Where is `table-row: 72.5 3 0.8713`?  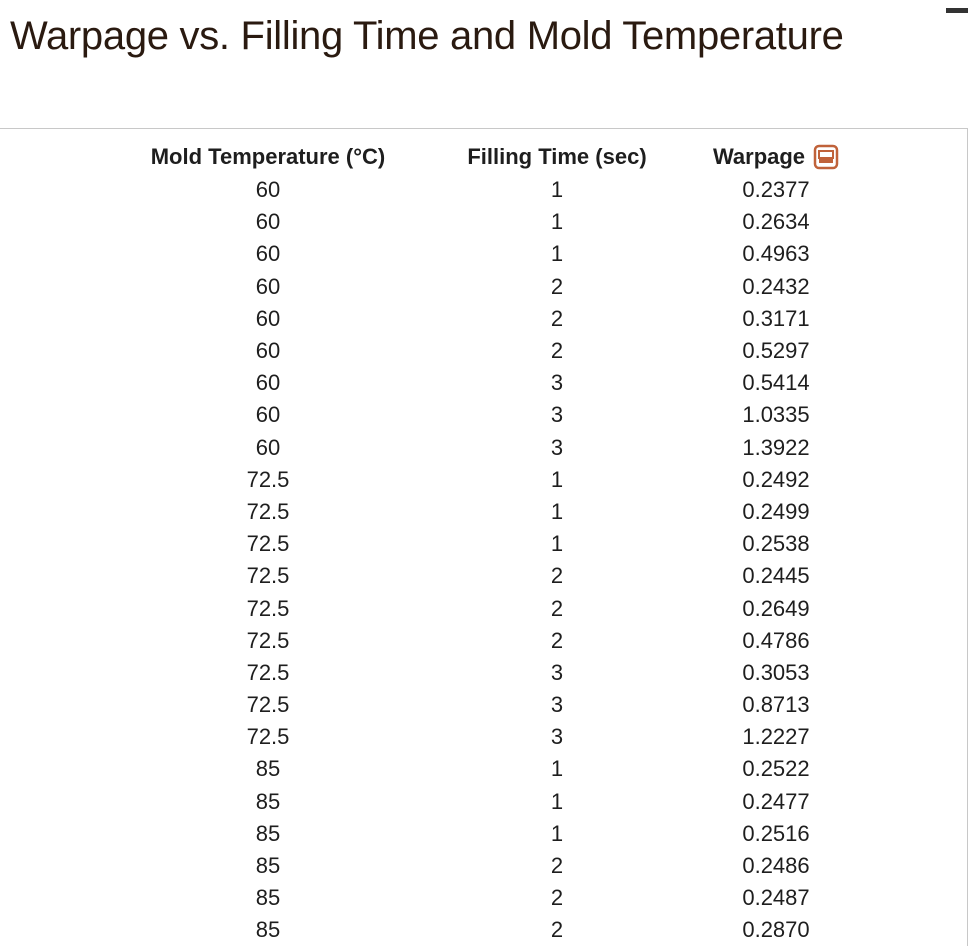
table-row: 72.5 3 0.8713 is located at coordinates (487, 705).